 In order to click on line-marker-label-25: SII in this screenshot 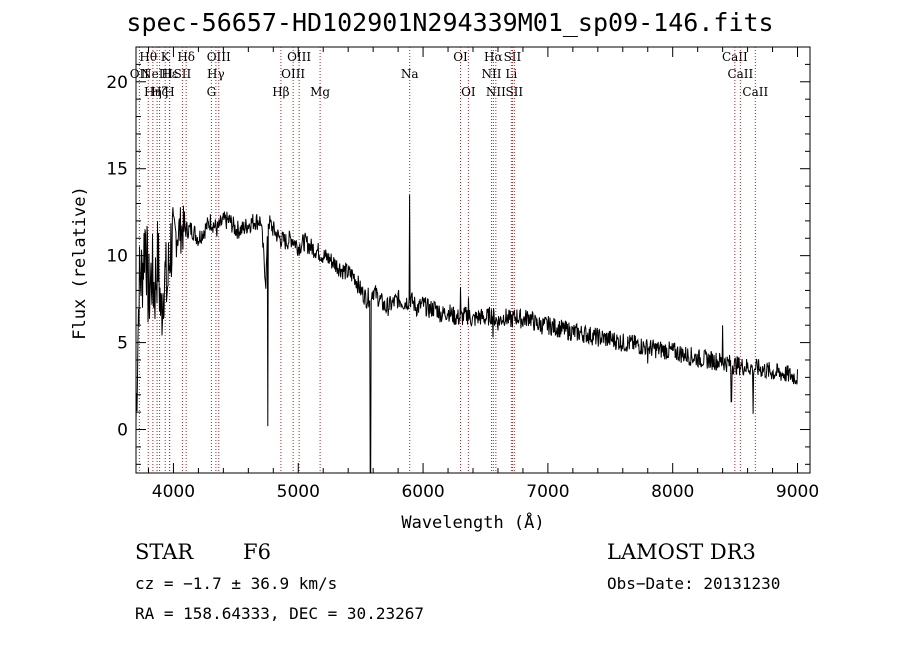, I will do `click(514, 92)`.